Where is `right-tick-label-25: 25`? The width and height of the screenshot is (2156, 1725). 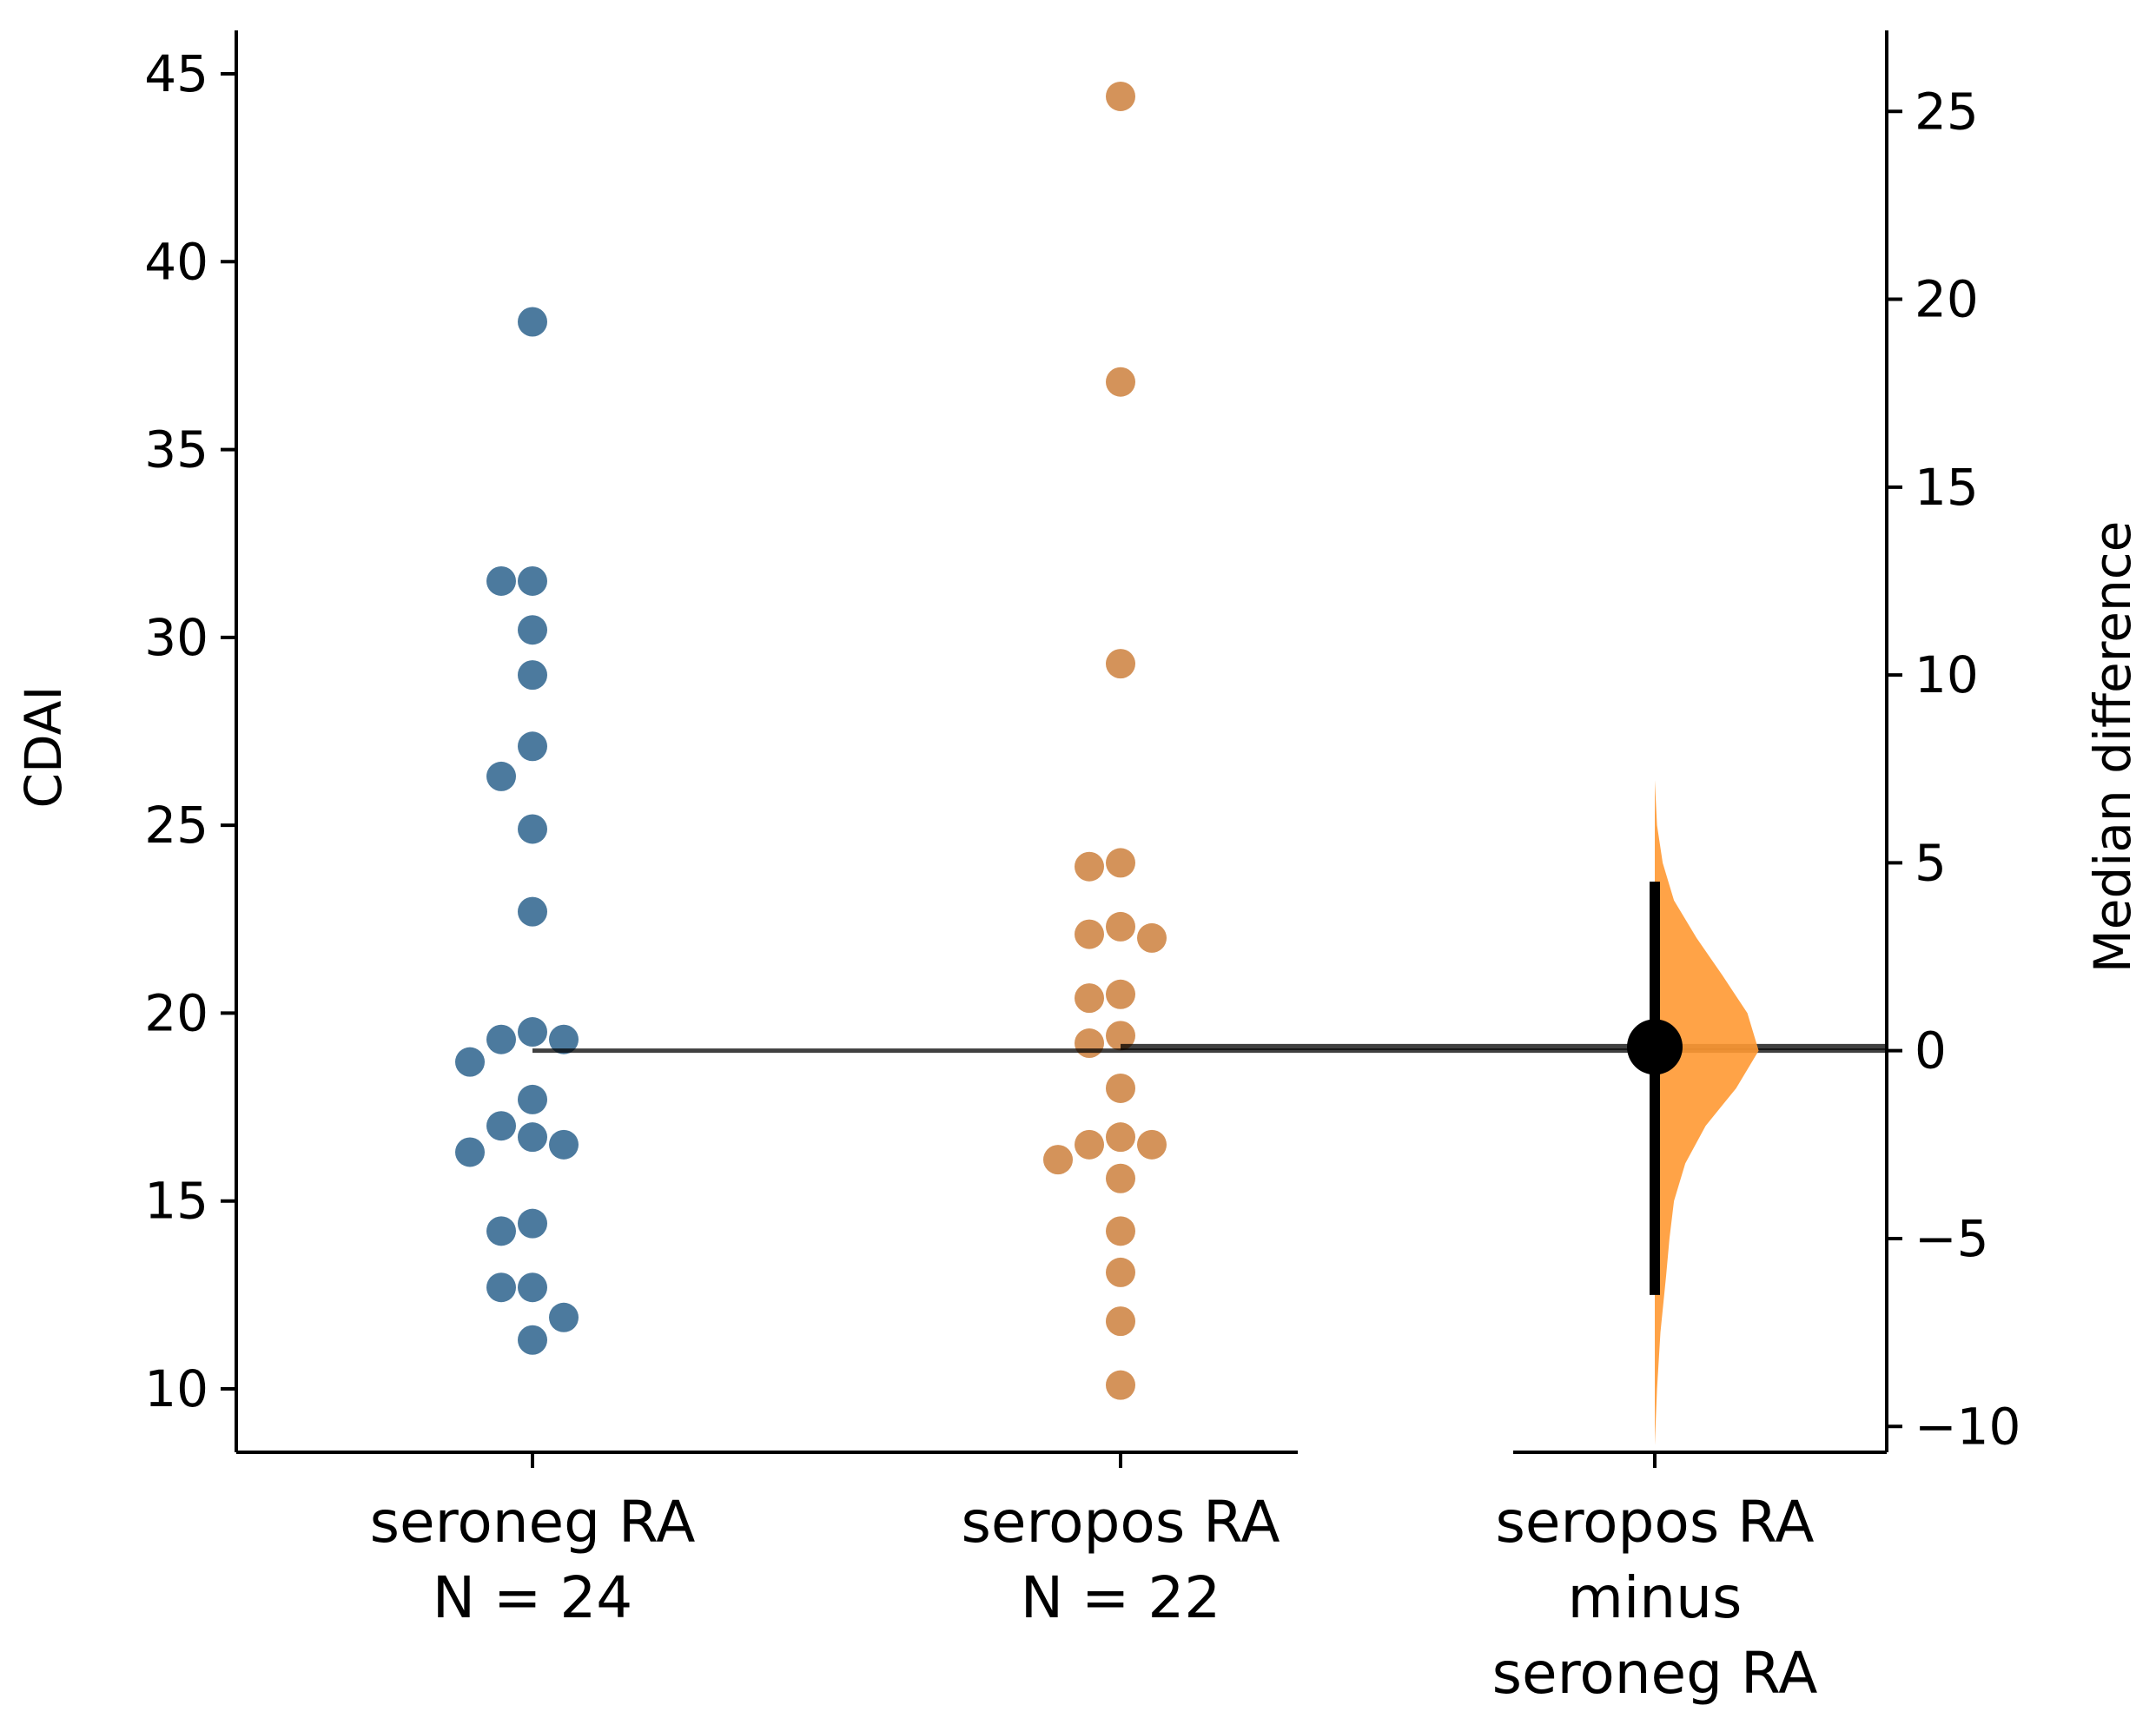
right-tick-label-25: 25 is located at coordinates (1947, 111).